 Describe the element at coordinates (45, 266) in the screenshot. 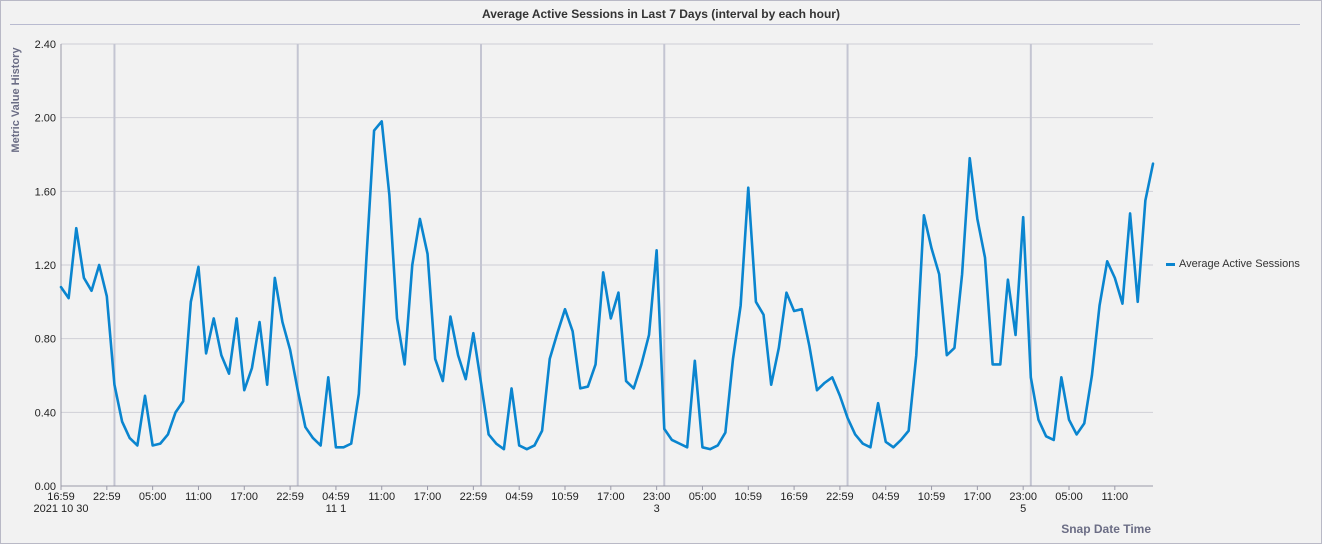

I see `y-tick-label: 1.20` at that location.